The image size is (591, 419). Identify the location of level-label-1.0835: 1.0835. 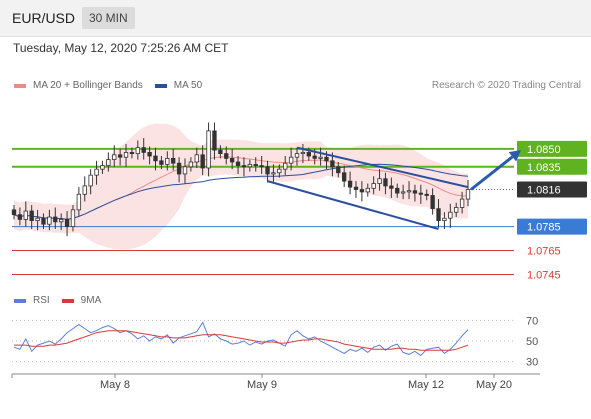
(544, 168).